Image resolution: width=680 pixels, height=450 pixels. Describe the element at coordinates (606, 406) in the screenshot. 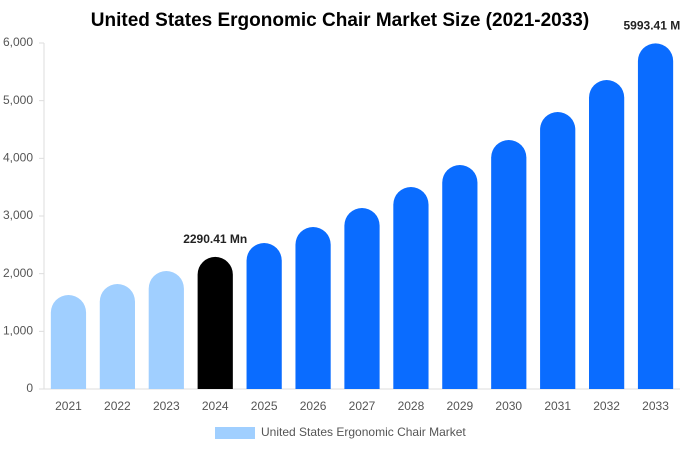

I see `x-tick-label: 2032` at that location.